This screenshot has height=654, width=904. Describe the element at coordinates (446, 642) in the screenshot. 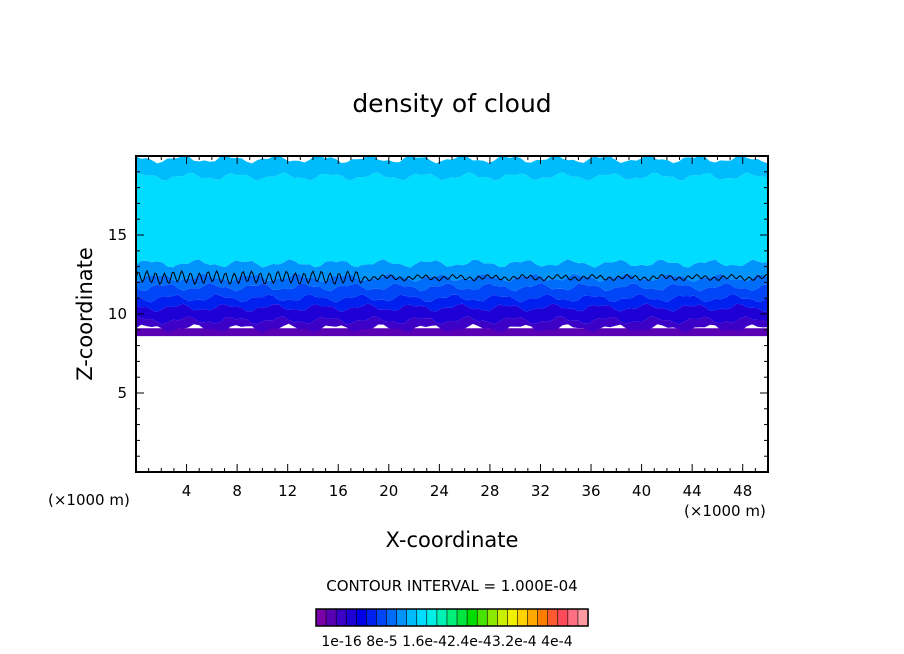

I see `colorbar-labels: 1e-16 8e-5 1.6e-42.4e-43.2e-4 4e-4` at that location.